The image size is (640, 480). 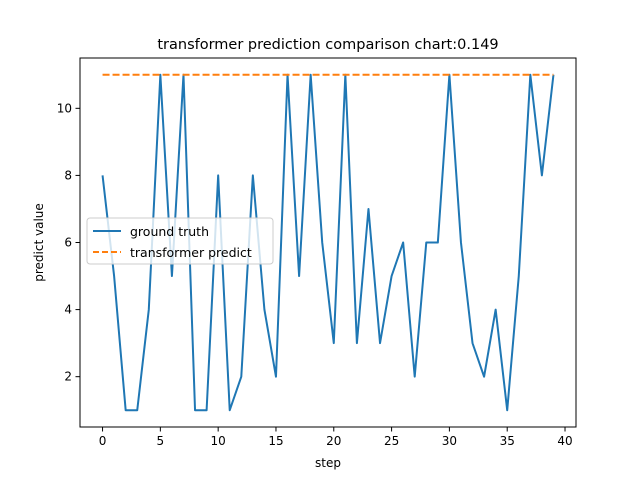 What do you see at coordinates (218, 441) in the screenshot?
I see `x-tick-label: 10` at bounding box center [218, 441].